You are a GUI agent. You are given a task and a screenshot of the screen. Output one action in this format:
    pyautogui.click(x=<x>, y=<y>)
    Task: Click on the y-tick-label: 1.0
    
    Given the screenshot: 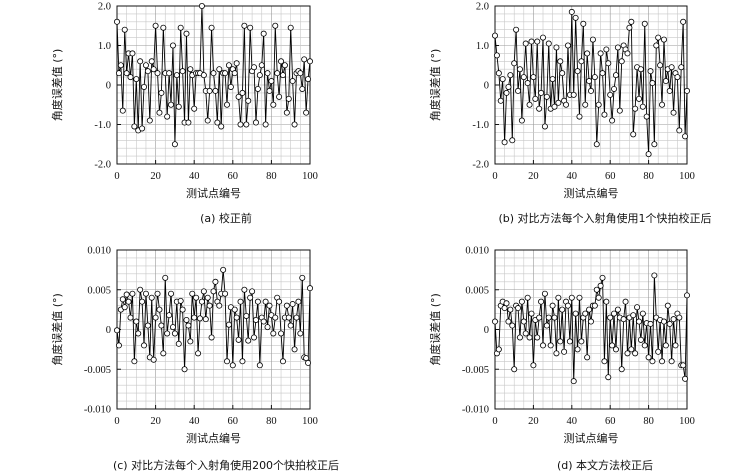 What is the action you would take?
    pyautogui.click(x=104, y=46)
    